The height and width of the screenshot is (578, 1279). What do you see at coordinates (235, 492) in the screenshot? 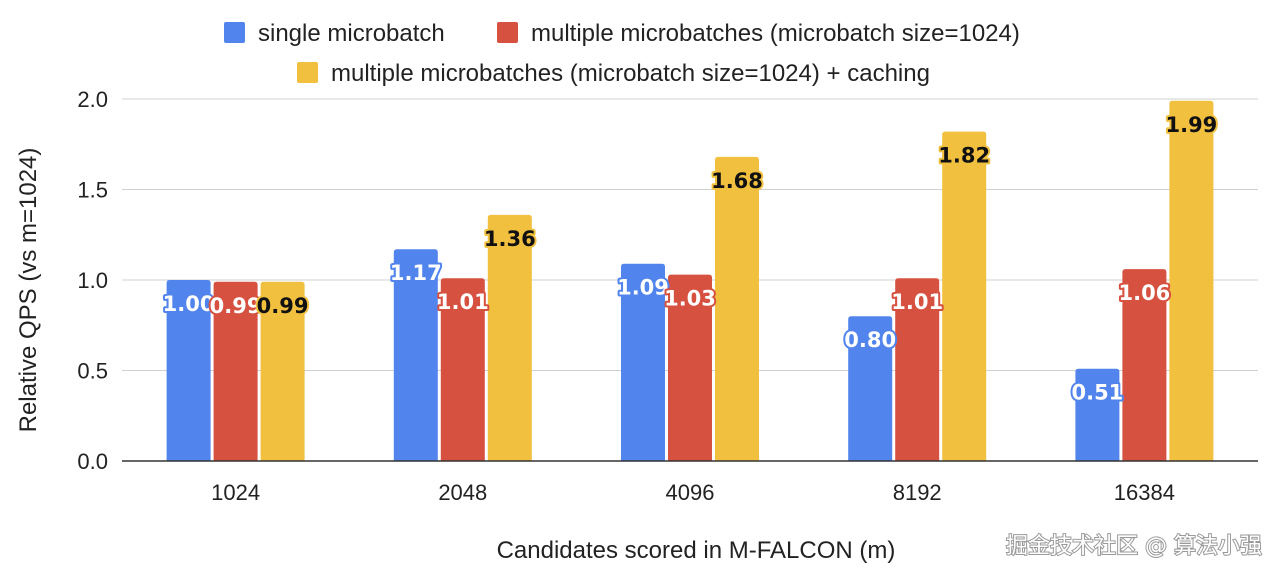
I see `x-tick-label: 1024` at bounding box center [235, 492].